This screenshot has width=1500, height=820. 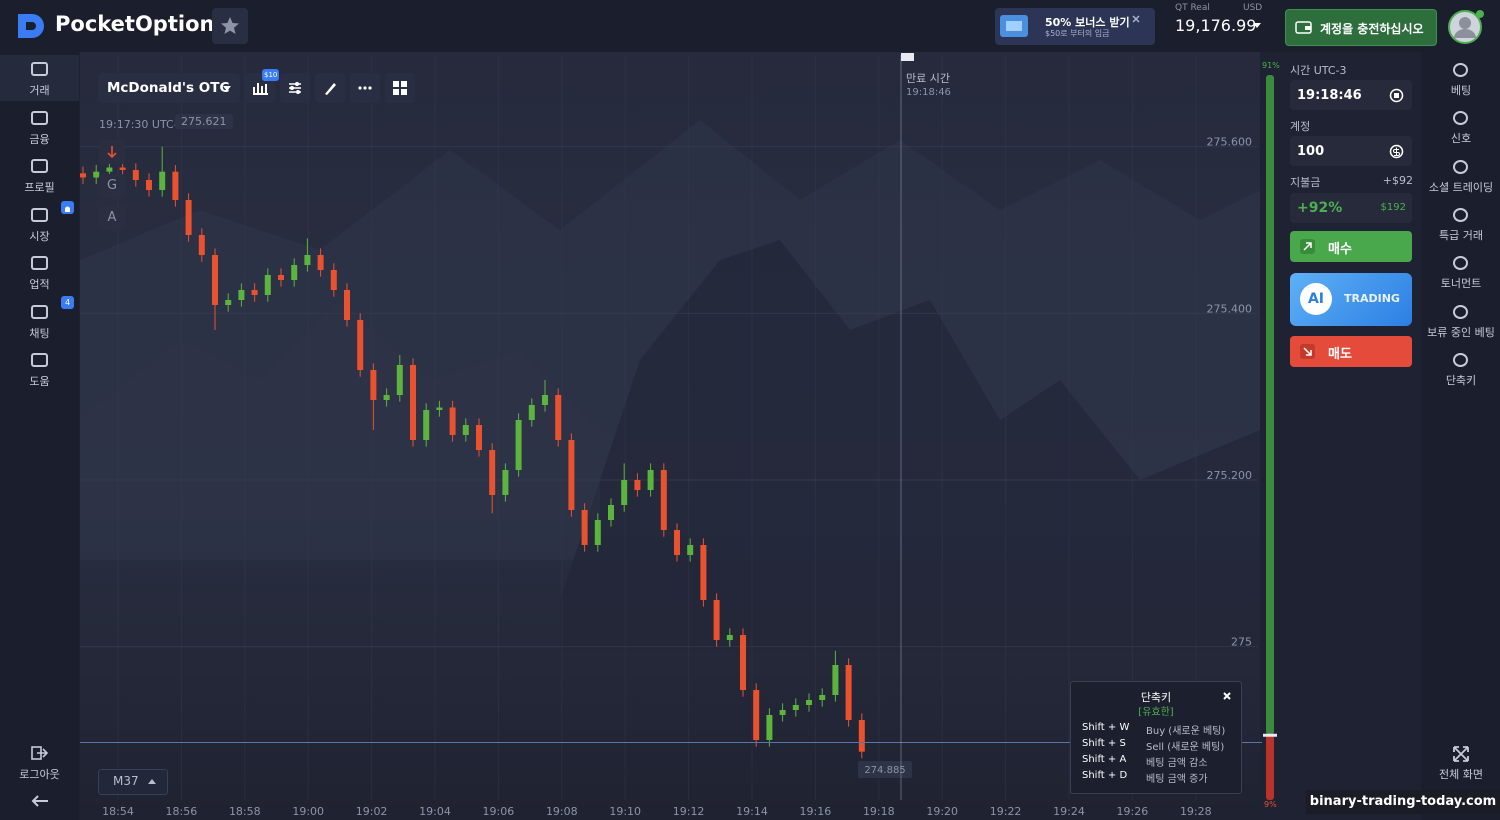 What do you see at coordinates (230, 26) in the screenshot?
I see `favorite-button` at bounding box center [230, 26].